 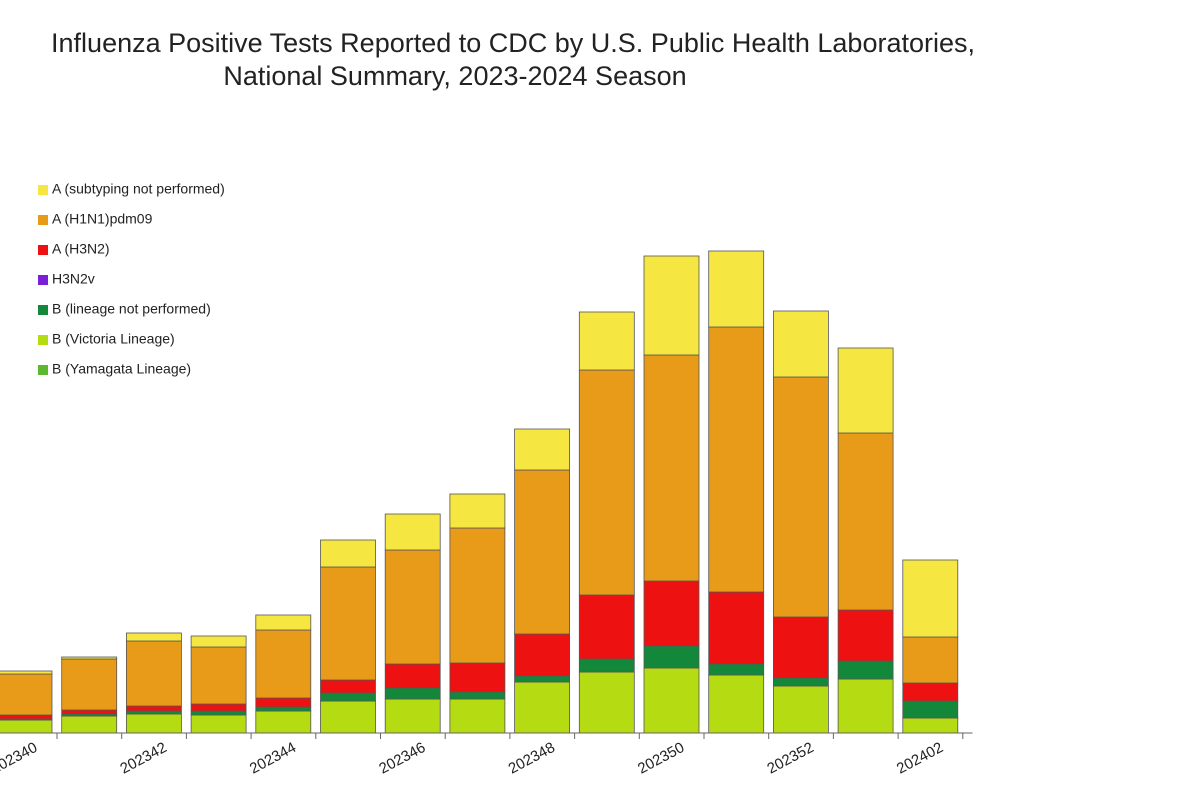 I want to click on legend-label: A (subtyping not performed), so click(x=138, y=189).